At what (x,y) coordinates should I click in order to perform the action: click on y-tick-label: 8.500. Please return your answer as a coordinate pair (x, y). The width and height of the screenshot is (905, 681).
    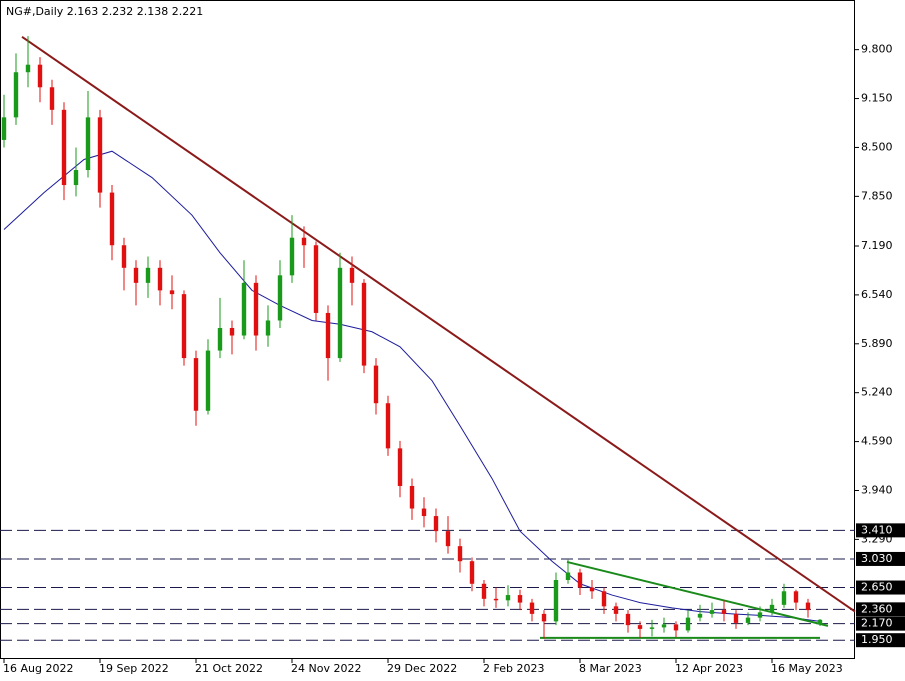
    Looking at the image, I should click on (877, 146).